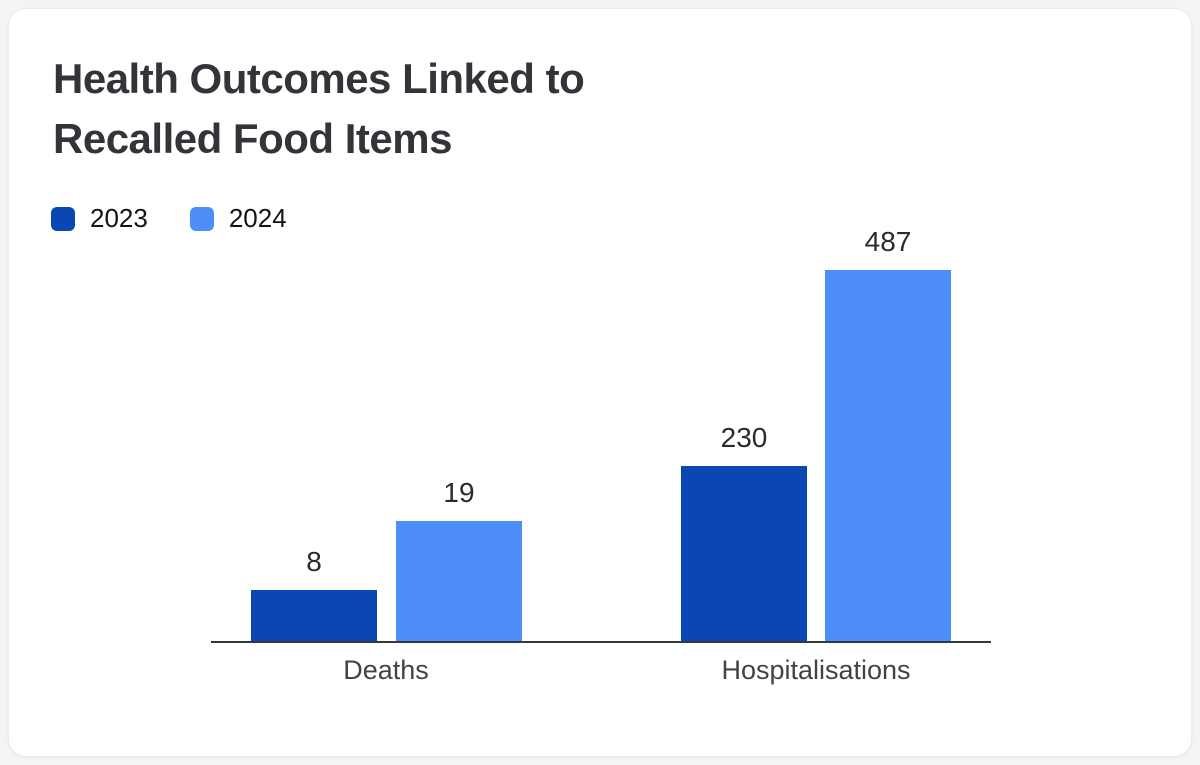 This screenshot has width=1200, height=765. What do you see at coordinates (119, 218) in the screenshot?
I see `legend-label-2023: 2023` at bounding box center [119, 218].